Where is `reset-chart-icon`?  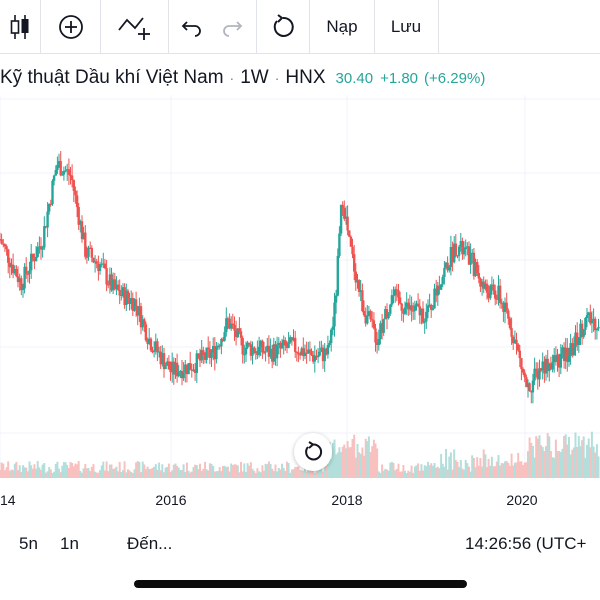 reset-chart-icon is located at coordinates (283, 26).